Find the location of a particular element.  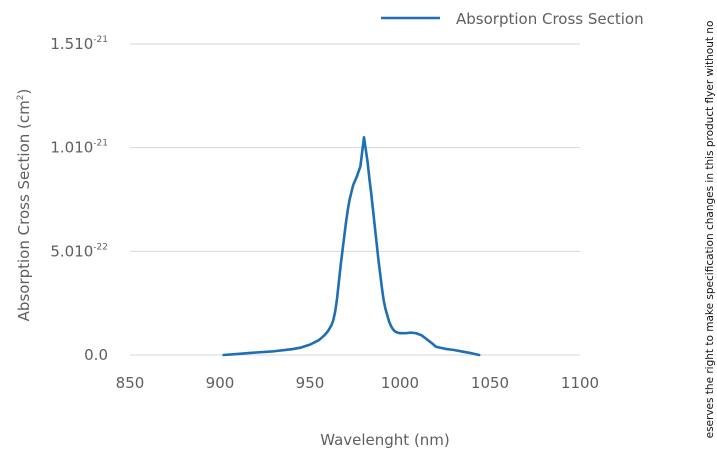

x-axis-title: Wavelenght (nm) is located at coordinates (385, 440).